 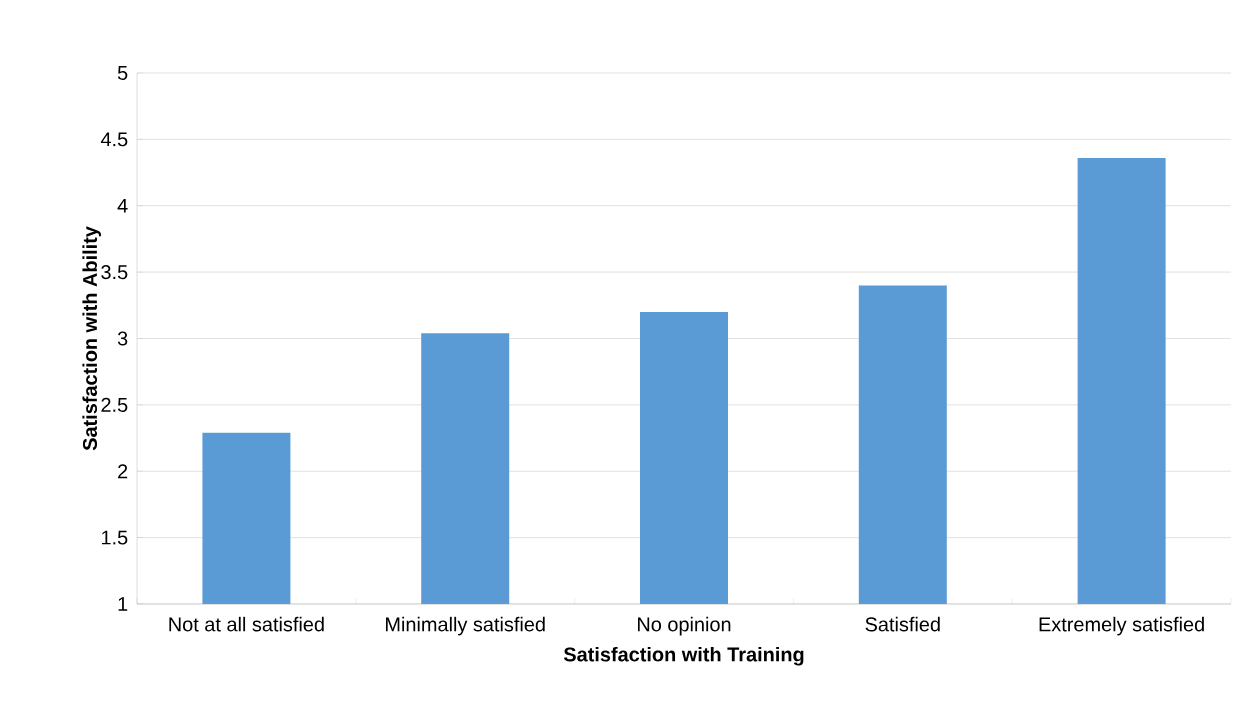 I want to click on x-tick-label: Extremely satisfied, so click(x=1121, y=626).